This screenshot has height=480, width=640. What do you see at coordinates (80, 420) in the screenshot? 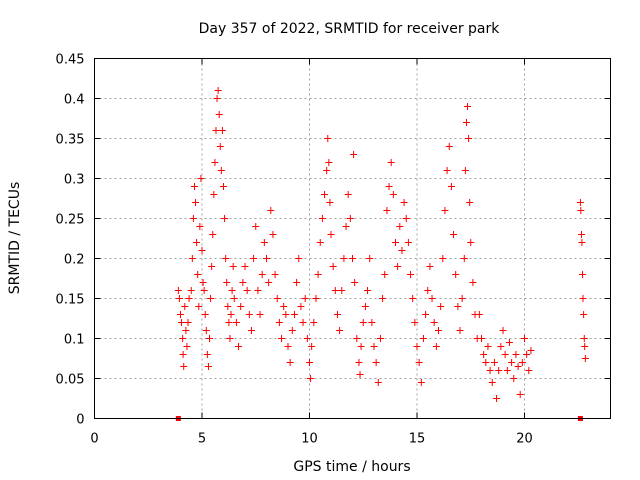
I see `y-tick-label: 0` at bounding box center [80, 420].